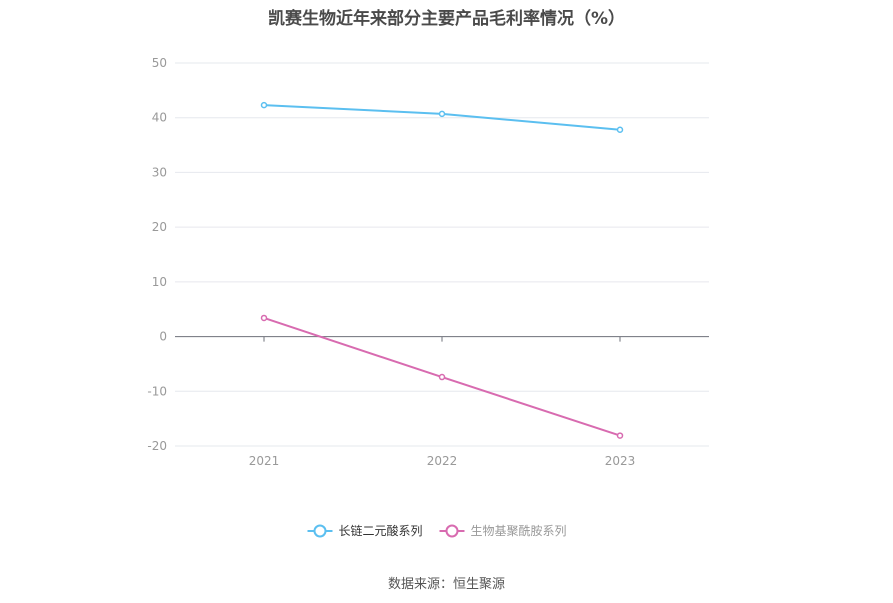 The image size is (893, 603). I want to click on data-source: 数据来源：恒生聚源, so click(446, 584).